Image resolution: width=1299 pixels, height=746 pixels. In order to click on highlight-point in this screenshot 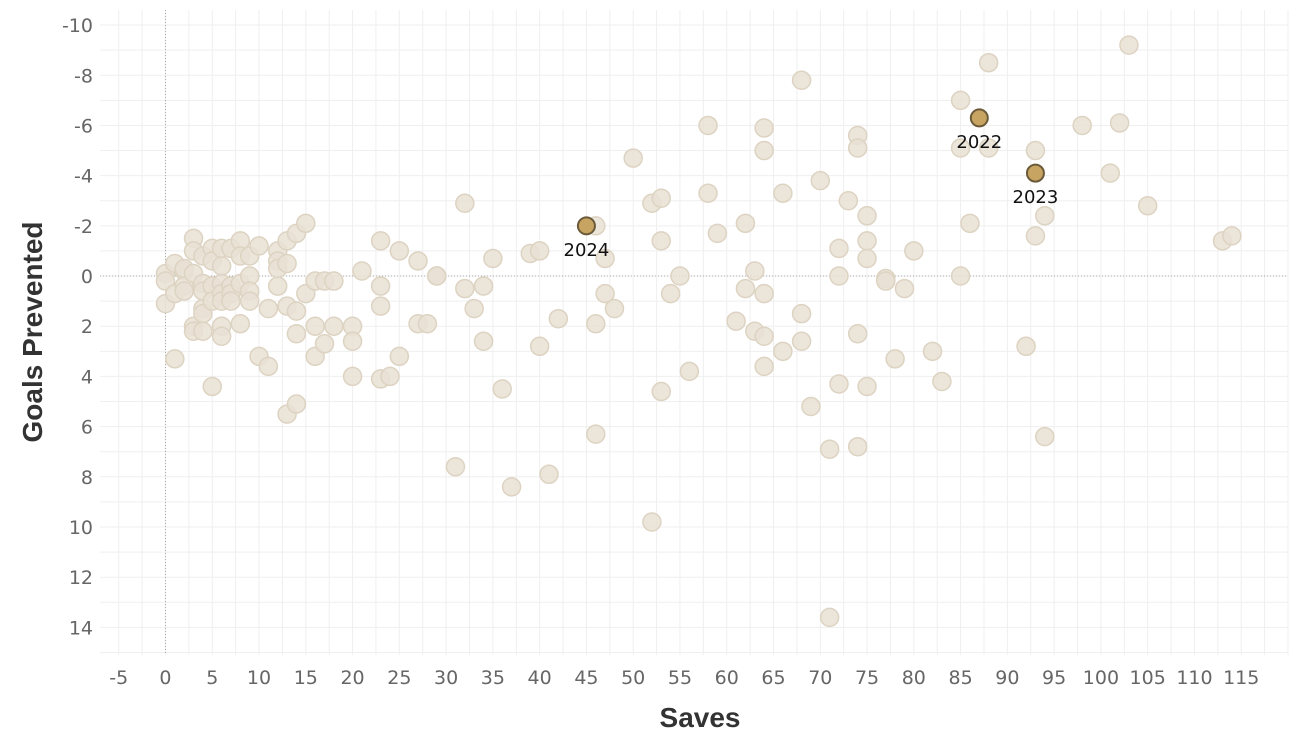, I will do `click(979, 118)`.